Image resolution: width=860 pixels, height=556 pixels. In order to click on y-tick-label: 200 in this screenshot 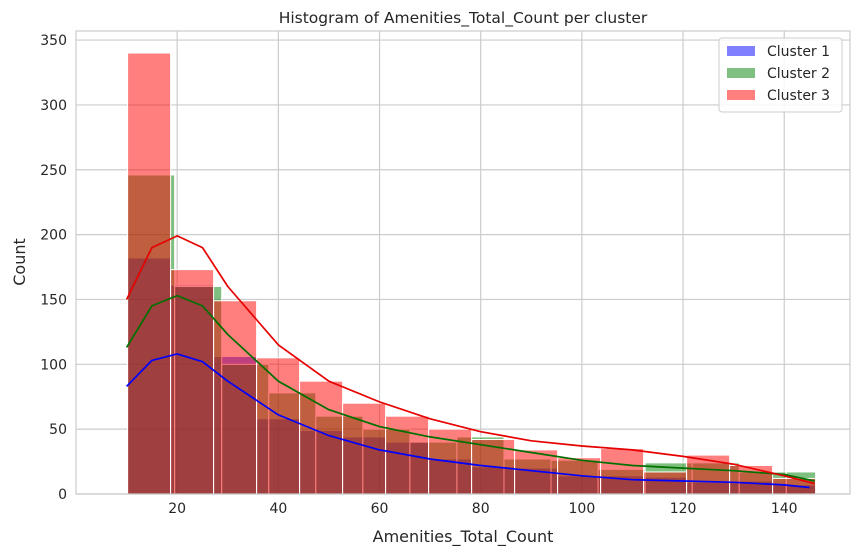, I will do `click(53, 236)`.